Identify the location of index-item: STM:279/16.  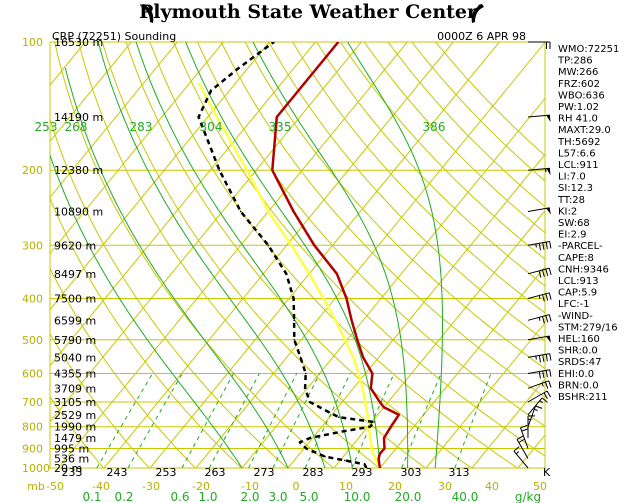
(588, 327).